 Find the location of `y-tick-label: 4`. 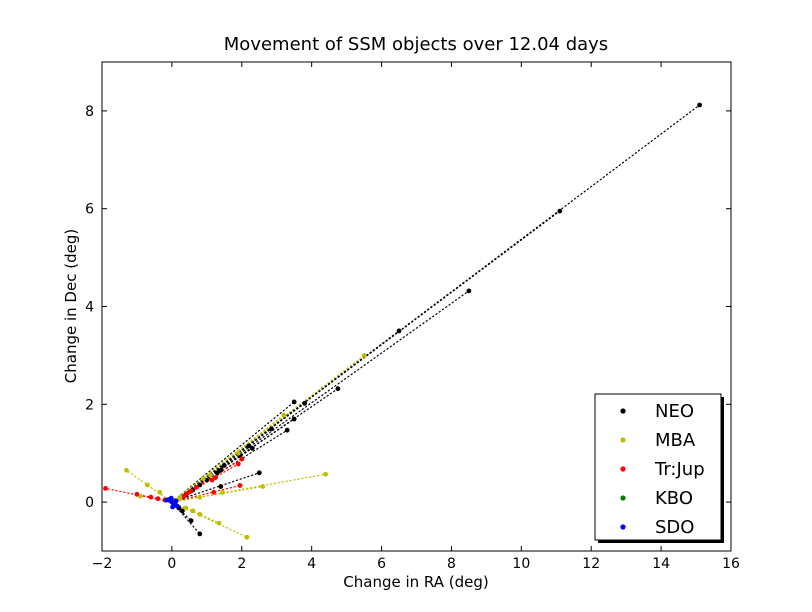

y-tick-label: 4 is located at coordinates (89, 308).